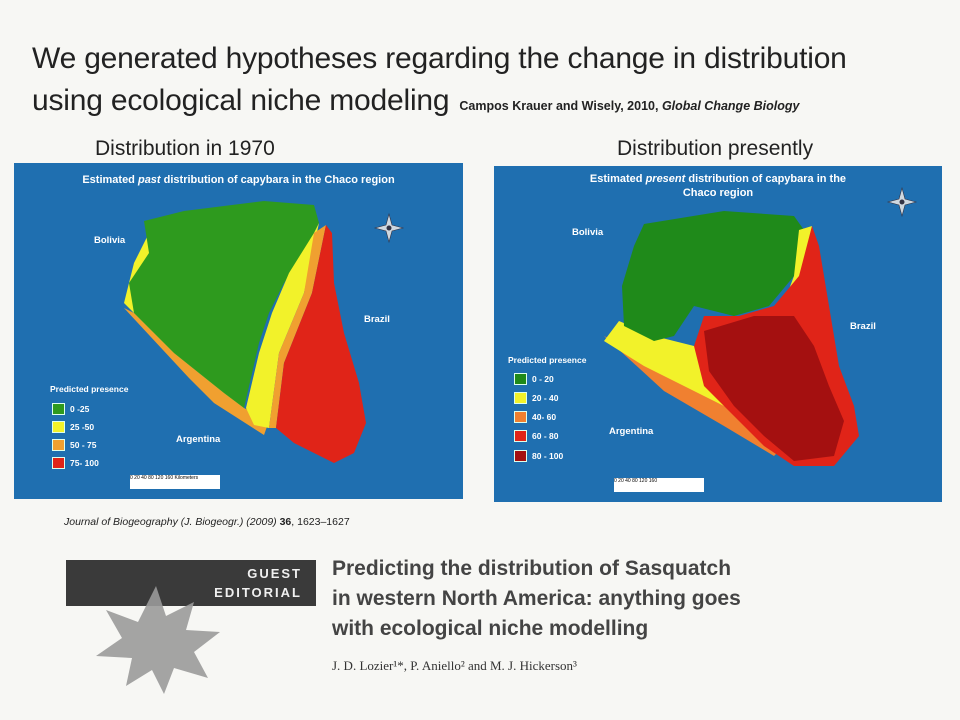  What do you see at coordinates (70, 409) in the screenshot?
I see `legend-item: 0 -25` at bounding box center [70, 409].